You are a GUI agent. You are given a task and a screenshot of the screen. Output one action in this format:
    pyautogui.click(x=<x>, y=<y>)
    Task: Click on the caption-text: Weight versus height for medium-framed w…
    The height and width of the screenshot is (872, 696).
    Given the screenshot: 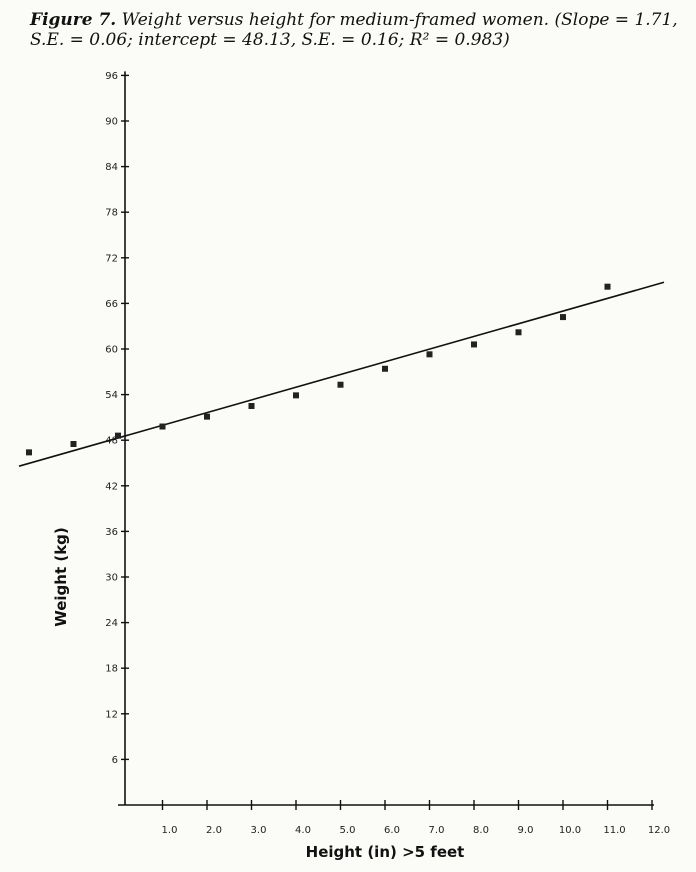 What is the action you would take?
    pyautogui.click(x=354, y=30)
    